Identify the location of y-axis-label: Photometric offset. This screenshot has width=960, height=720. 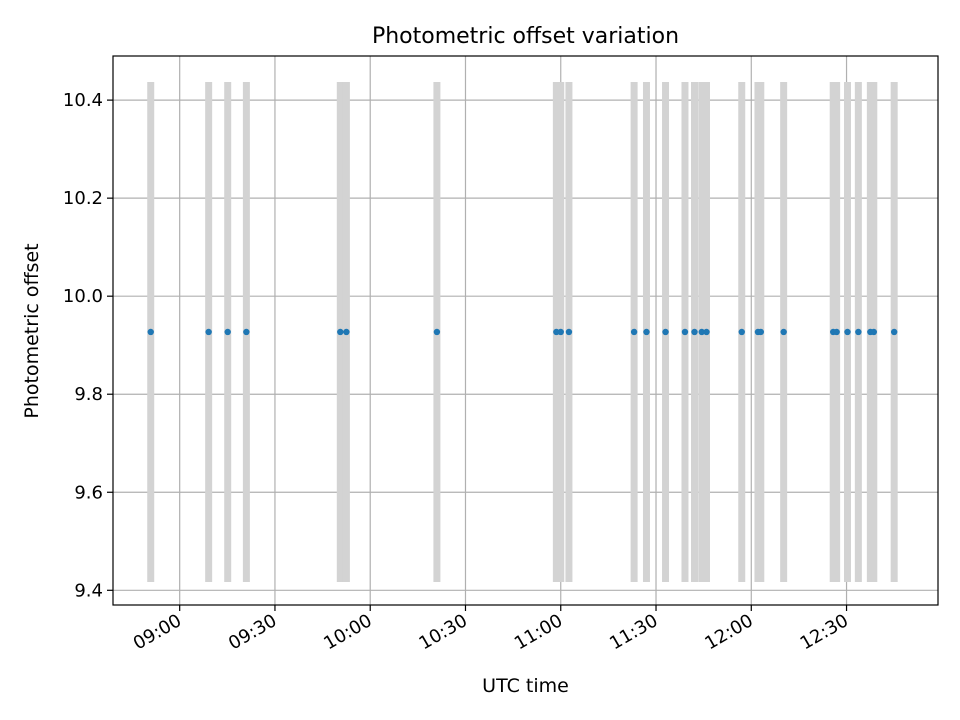
(32, 330).